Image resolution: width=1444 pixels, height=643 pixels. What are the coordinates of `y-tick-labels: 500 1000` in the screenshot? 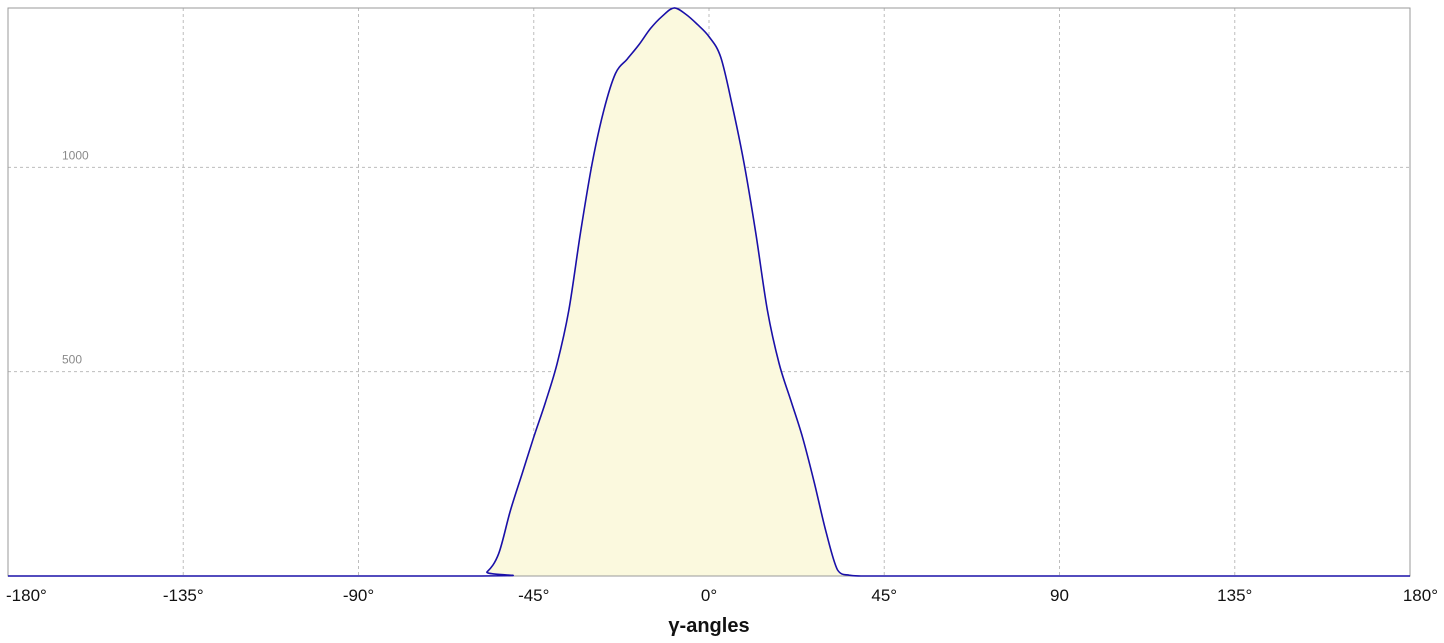 It's located at (75, 257).